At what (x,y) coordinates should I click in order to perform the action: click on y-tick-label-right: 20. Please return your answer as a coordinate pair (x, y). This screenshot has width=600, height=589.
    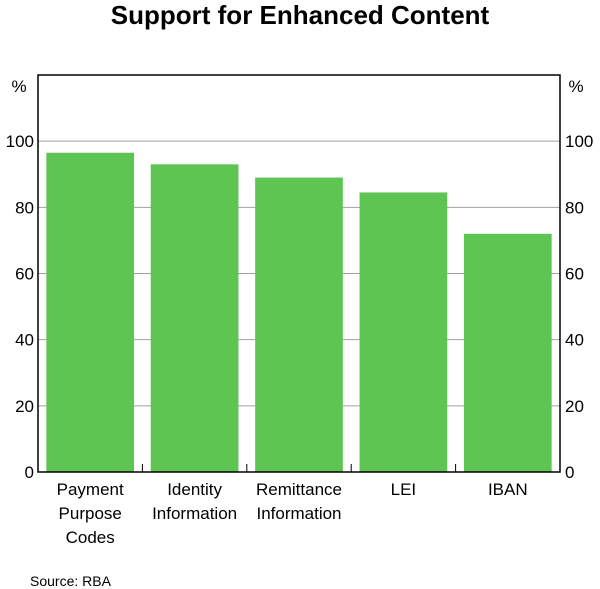
    Looking at the image, I should click on (574, 406).